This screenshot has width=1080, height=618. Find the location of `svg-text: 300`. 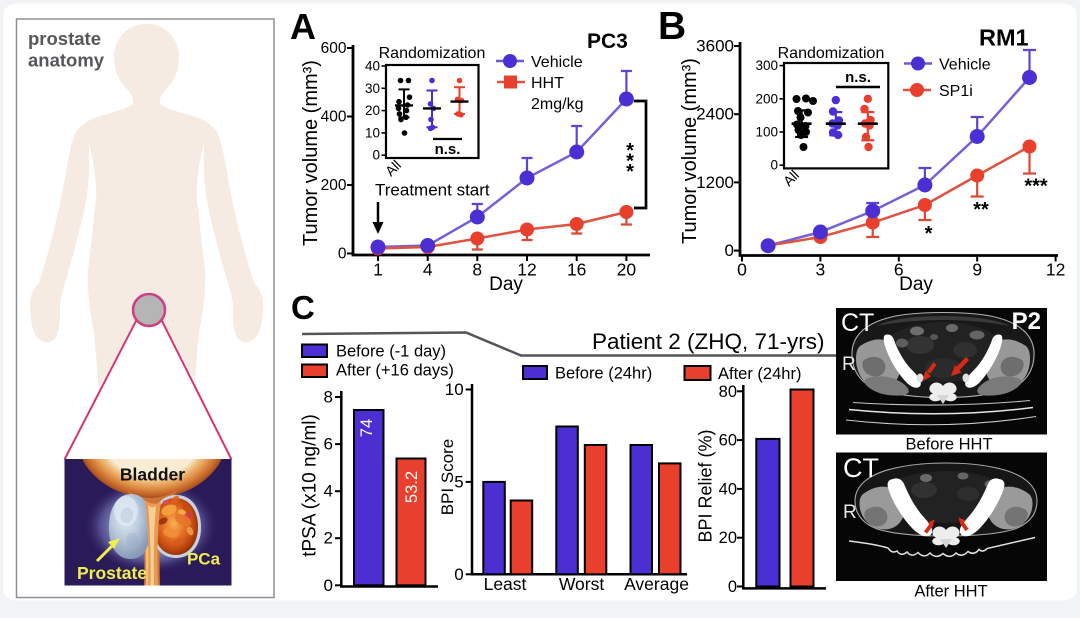

svg-text: 300 is located at coordinates (766, 65).